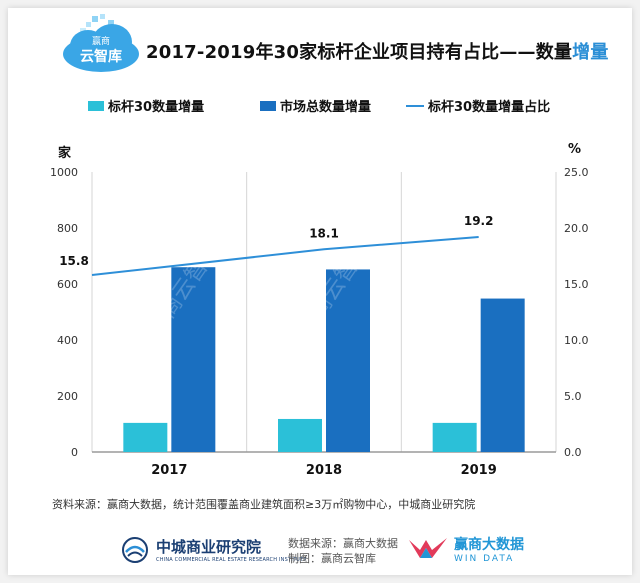  I want to click on line-benchmark30-share, so click(285, 256).